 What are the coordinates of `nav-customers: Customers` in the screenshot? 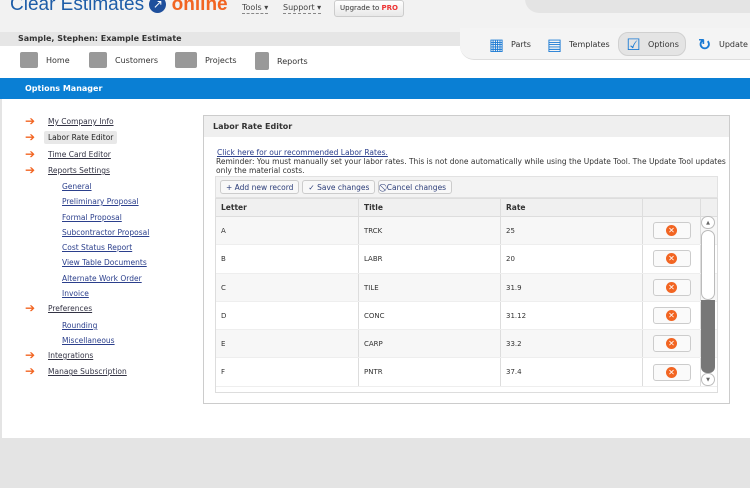 It's located at (123, 60).